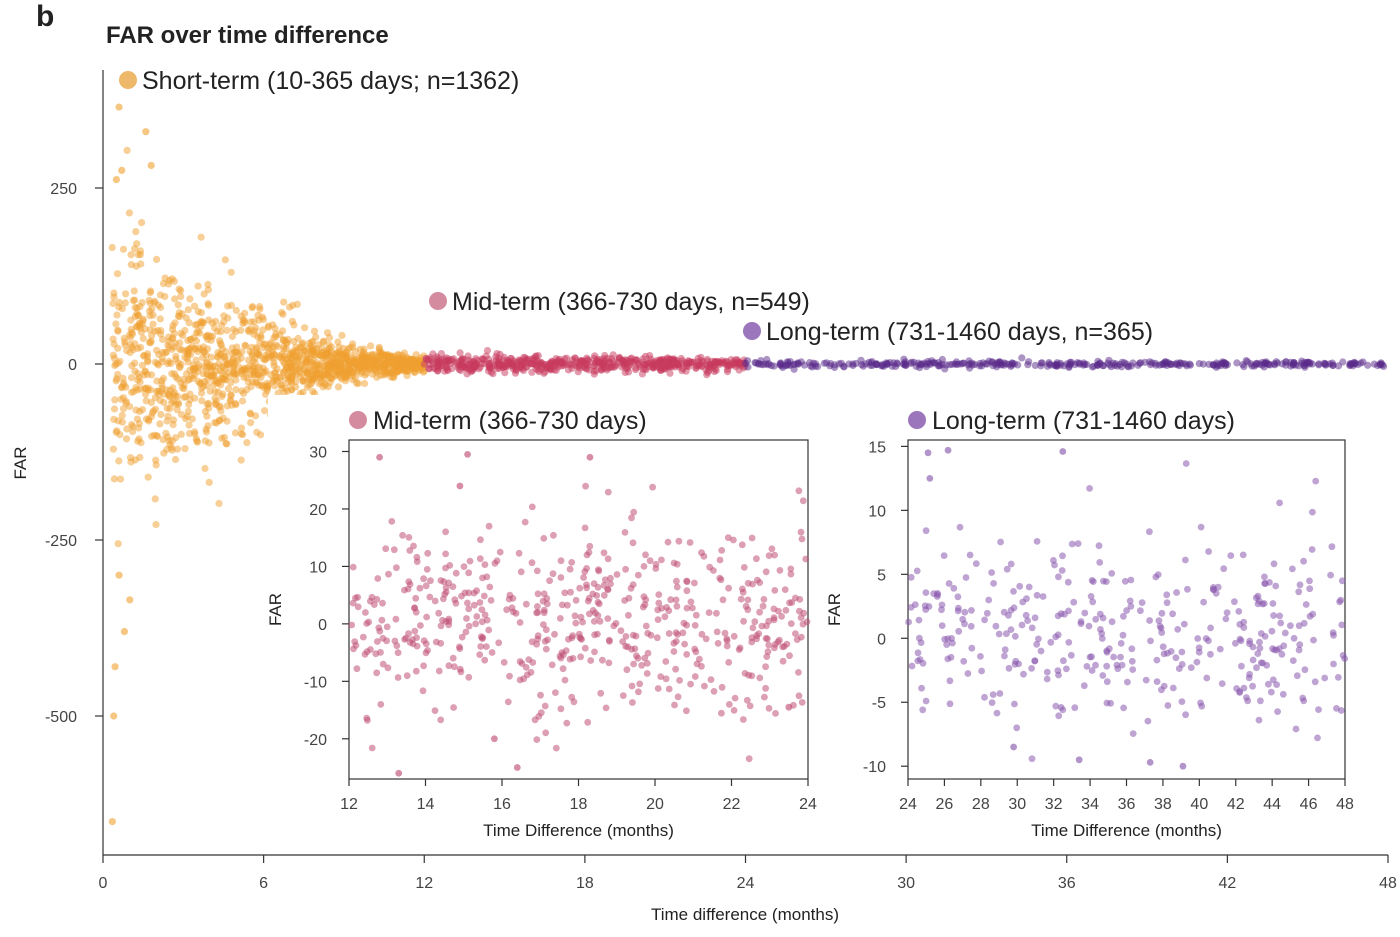 This screenshot has width=1400, height=937. I want to click on inset-x-tick-label: 20, so click(655, 804).